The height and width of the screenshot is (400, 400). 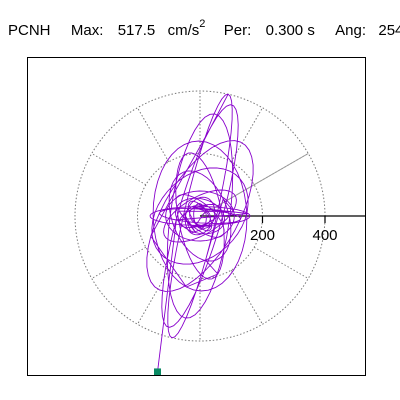 I want to click on max-value: 517.5, so click(x=136, y=30).